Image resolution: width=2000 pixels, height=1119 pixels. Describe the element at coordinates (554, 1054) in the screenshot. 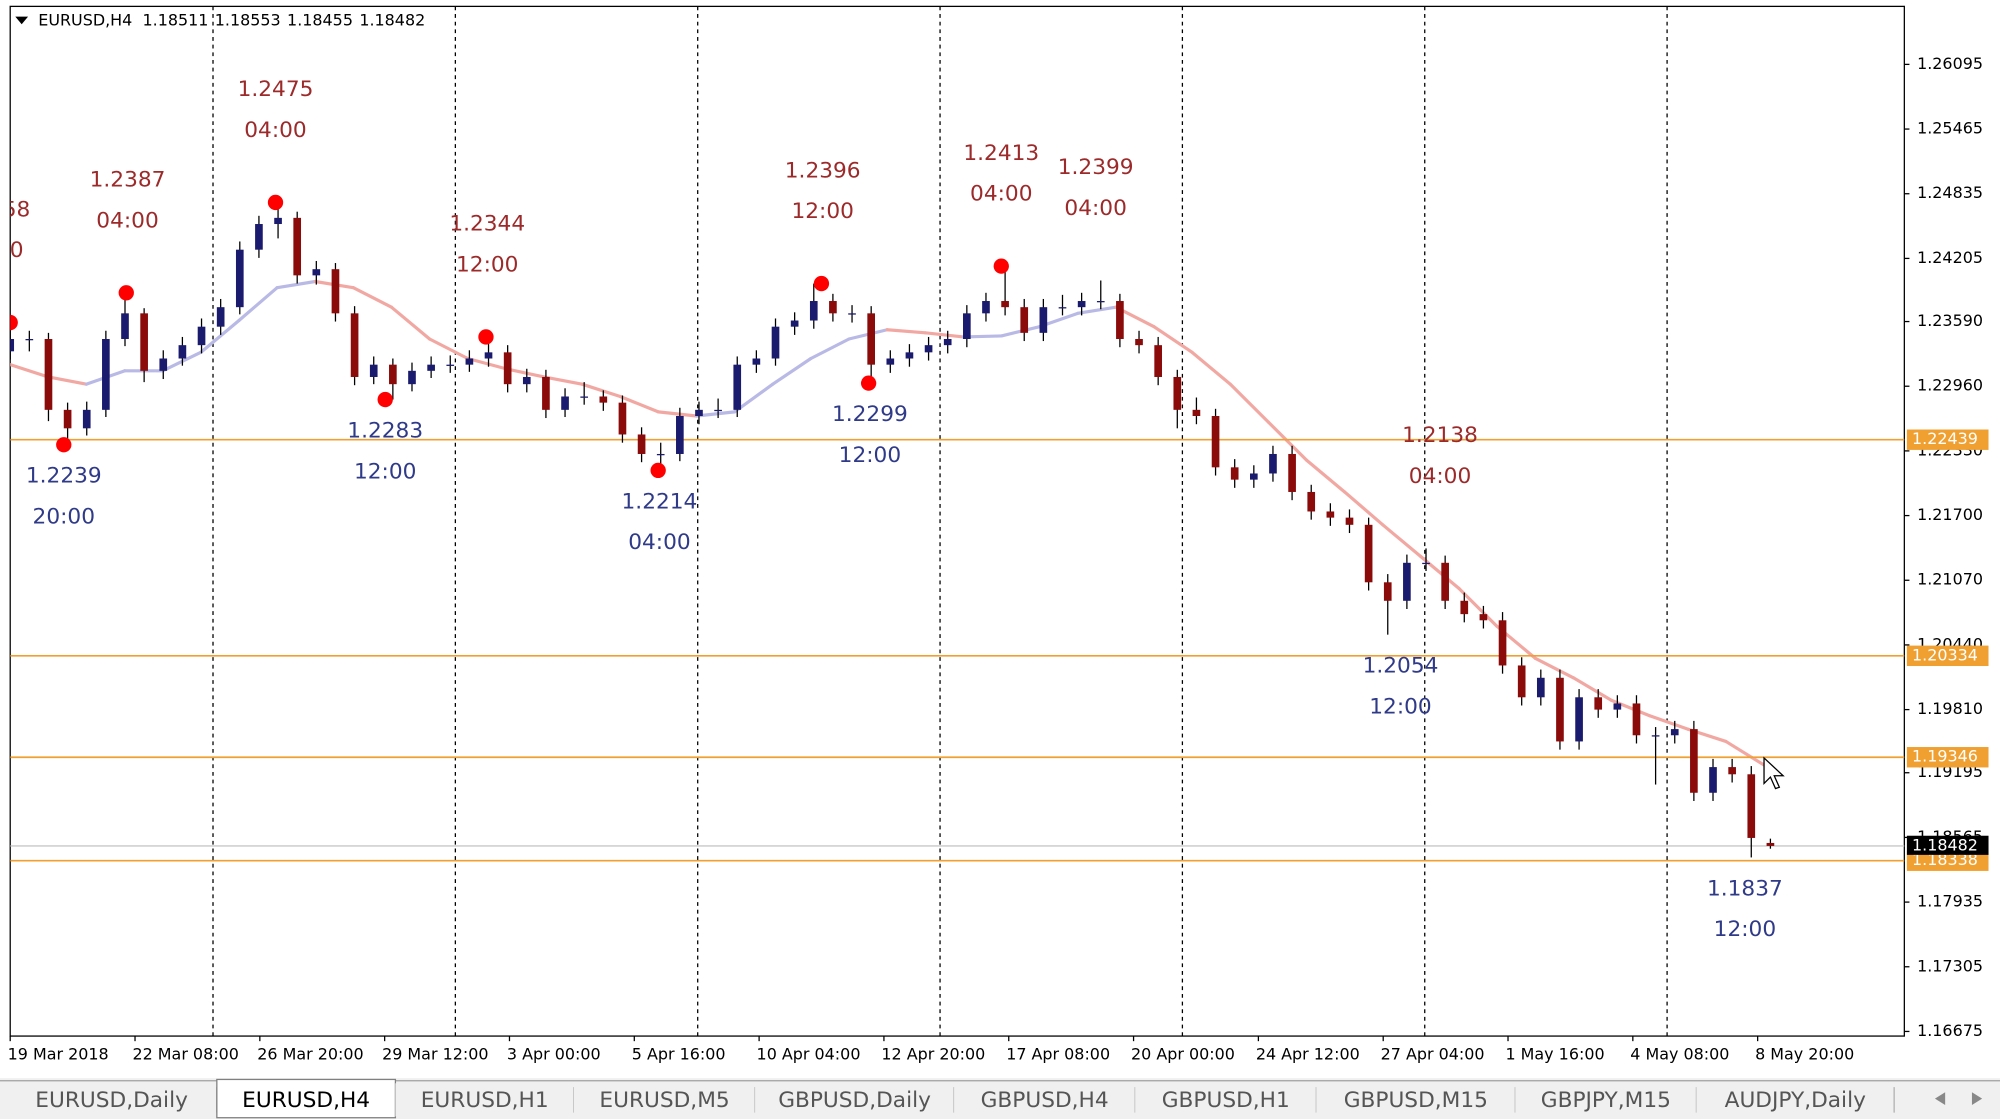

I see `x-tick-label: 3 Apr 00:00` at that location.